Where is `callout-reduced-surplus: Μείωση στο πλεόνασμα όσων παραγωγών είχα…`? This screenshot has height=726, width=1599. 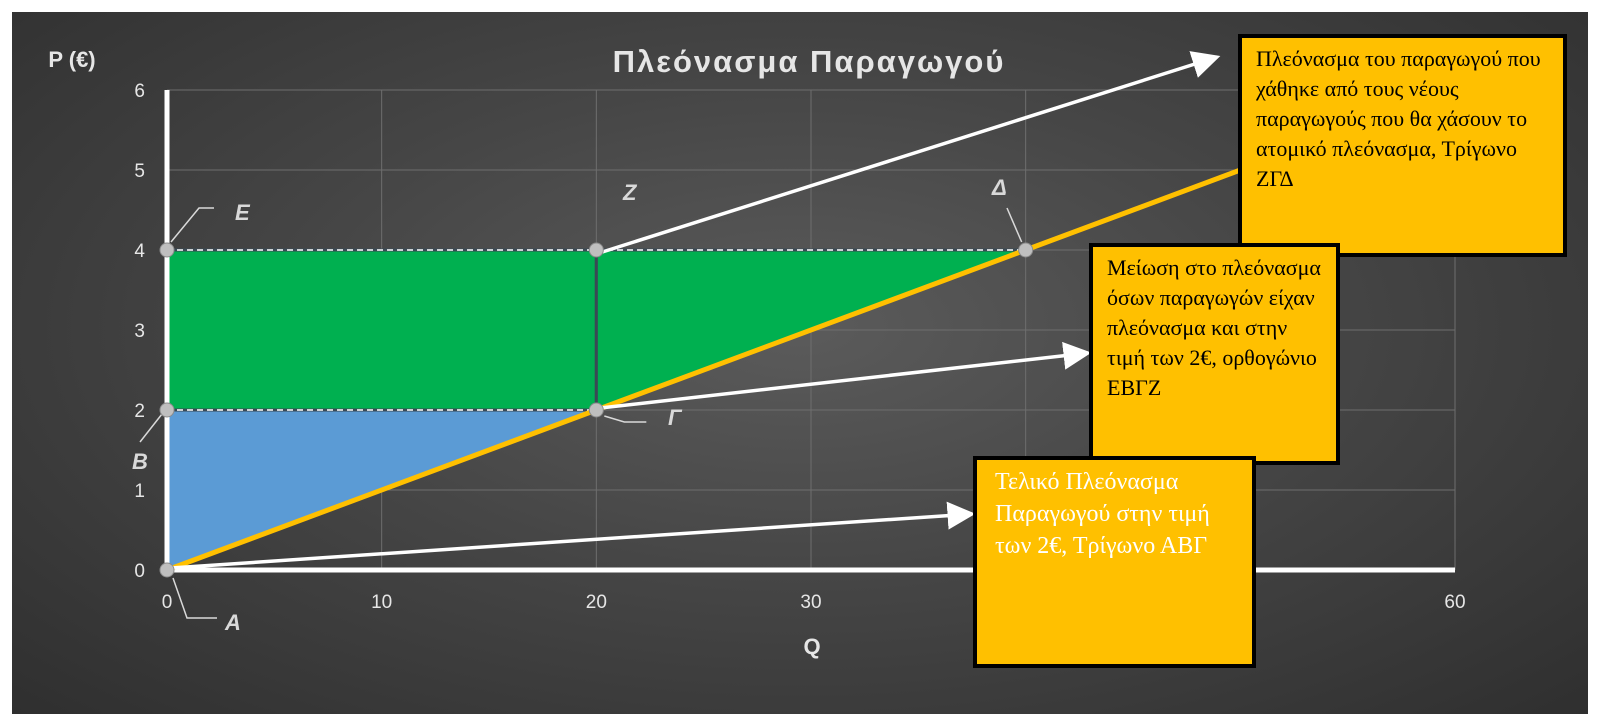
callout-reduced-surplus: Μείωση στο πλεόνασμα όσων παραγωγών είχα… is located at coordinates (1214, 354).